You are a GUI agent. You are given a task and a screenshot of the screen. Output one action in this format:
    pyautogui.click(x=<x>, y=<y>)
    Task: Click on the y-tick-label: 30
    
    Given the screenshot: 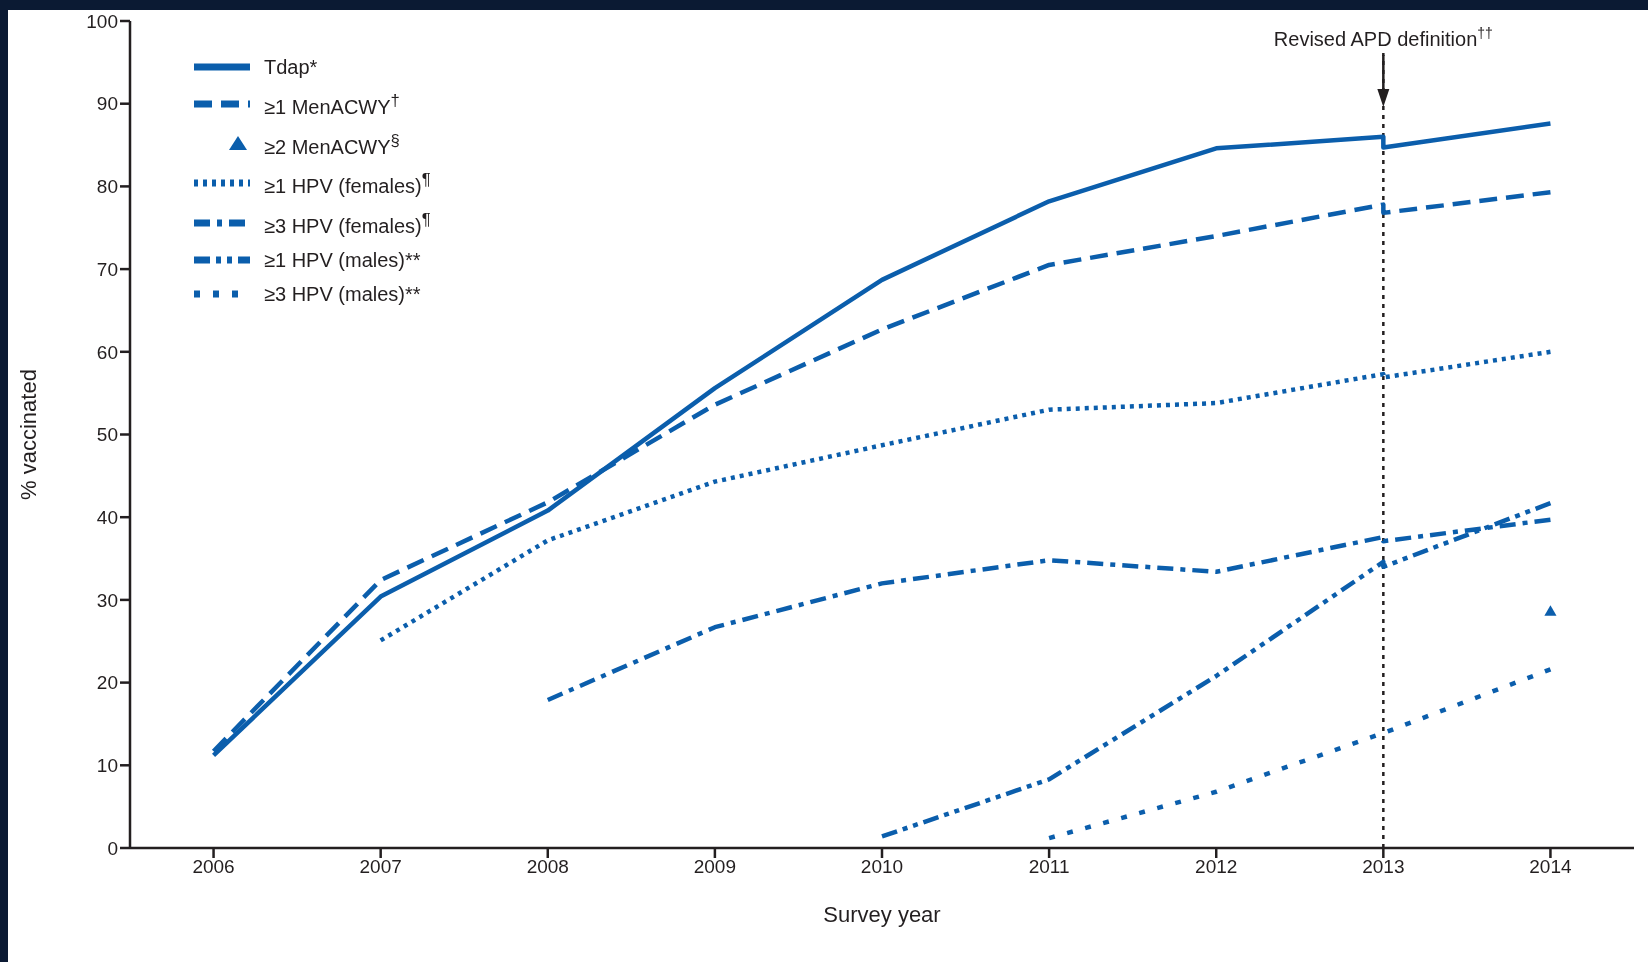 What is the action you would take?
    pyautogui.click(x=107, y=600)
    